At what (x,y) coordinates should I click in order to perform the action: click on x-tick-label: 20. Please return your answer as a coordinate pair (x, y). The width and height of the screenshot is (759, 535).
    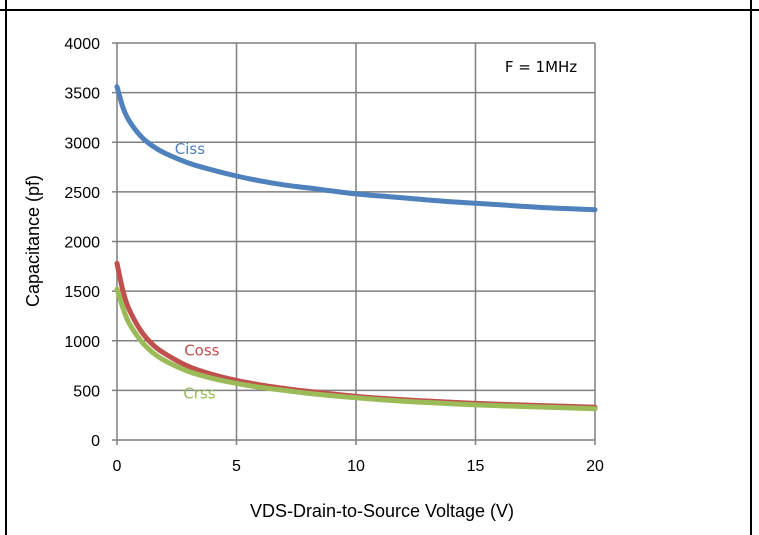
    Looking at the image, I should click on (595, 466).